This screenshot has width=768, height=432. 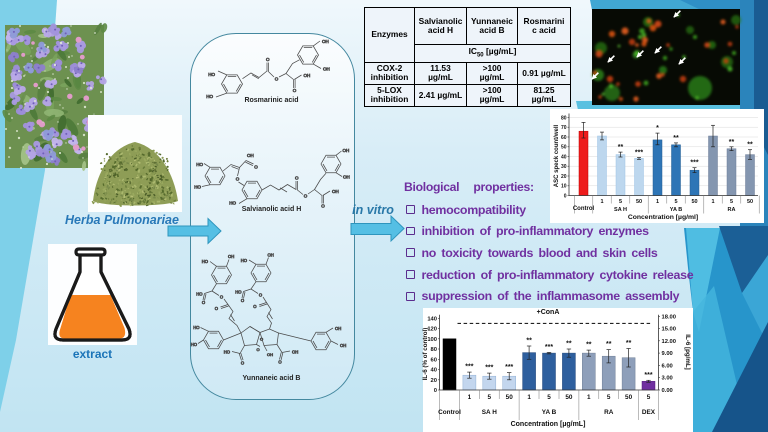 What do you see at coordinates (557, 155) in the screenshot?
I see `svg-text: ASC speck count/well` at bounding box center [557, 155].